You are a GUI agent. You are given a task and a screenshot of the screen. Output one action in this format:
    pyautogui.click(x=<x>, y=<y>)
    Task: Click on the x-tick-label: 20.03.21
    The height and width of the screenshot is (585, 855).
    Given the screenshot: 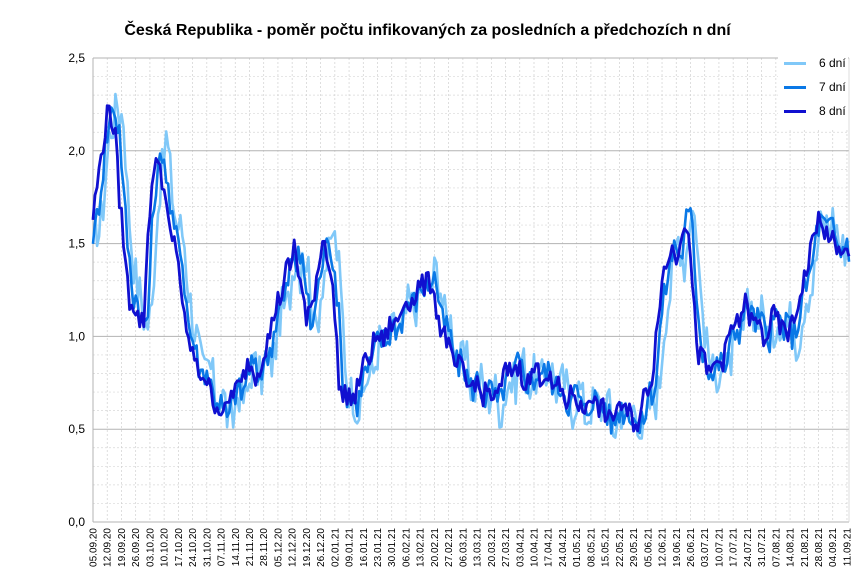 What is the action you would take?
    pyautogui.click(x=492, y=547)
    